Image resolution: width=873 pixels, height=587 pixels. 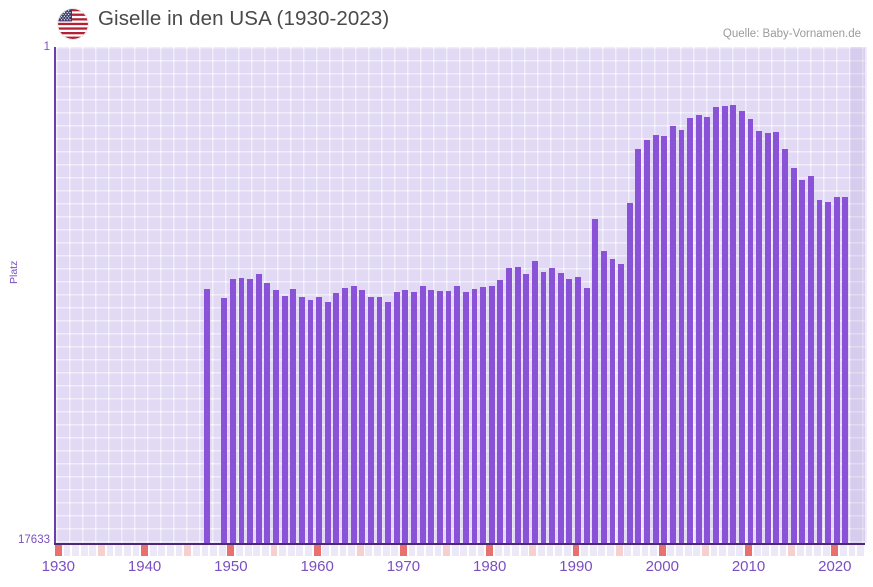 I want to click on x-axis-tick-label-1960: 1960, so click(x=317, y=566).